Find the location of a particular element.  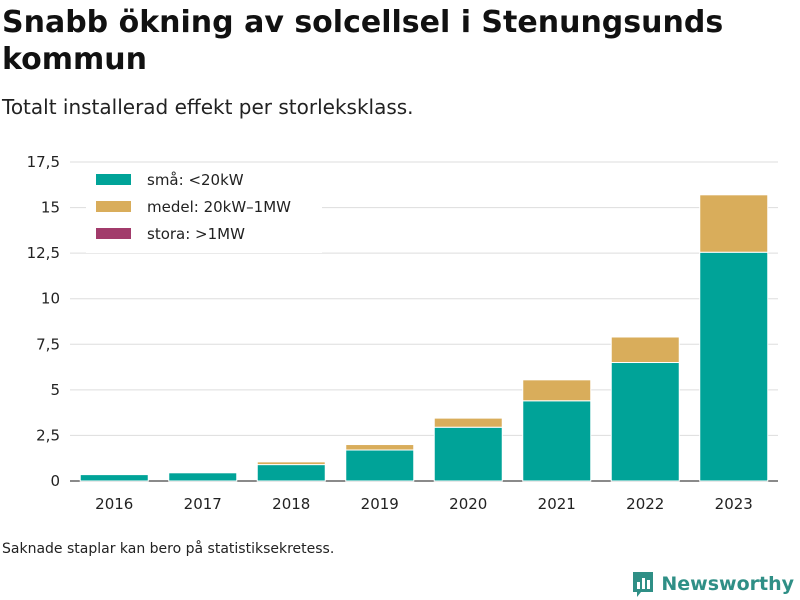

y-tick-label: 0 is located at coordinates (55, 481).